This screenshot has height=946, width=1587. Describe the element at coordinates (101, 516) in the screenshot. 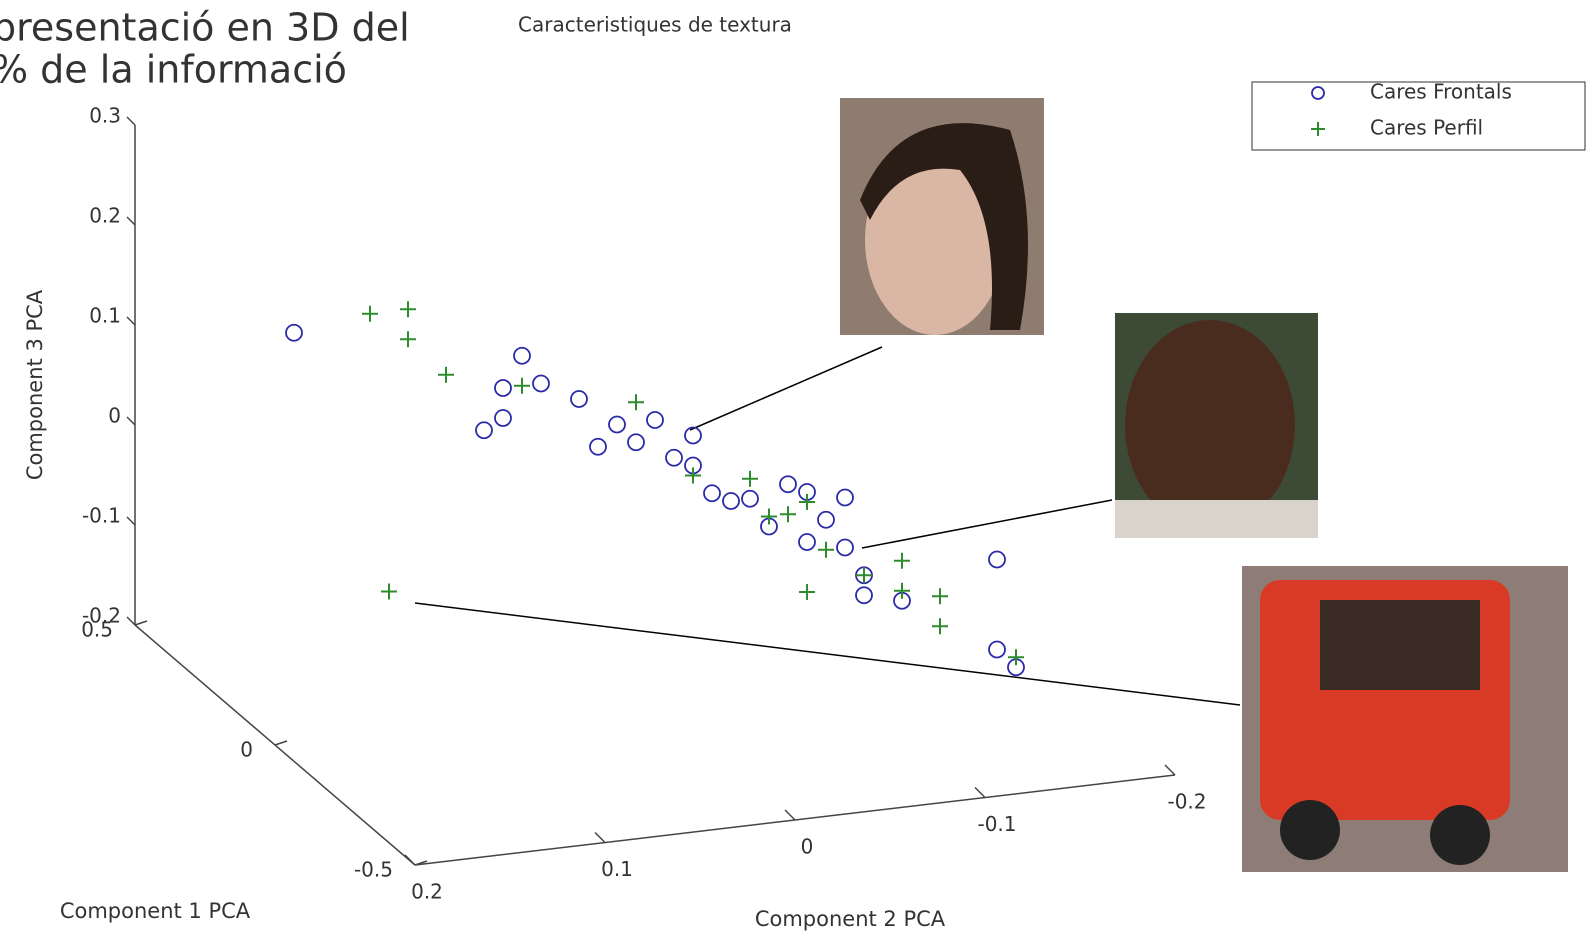

I see `z-tick-label: -0.1` at that location.